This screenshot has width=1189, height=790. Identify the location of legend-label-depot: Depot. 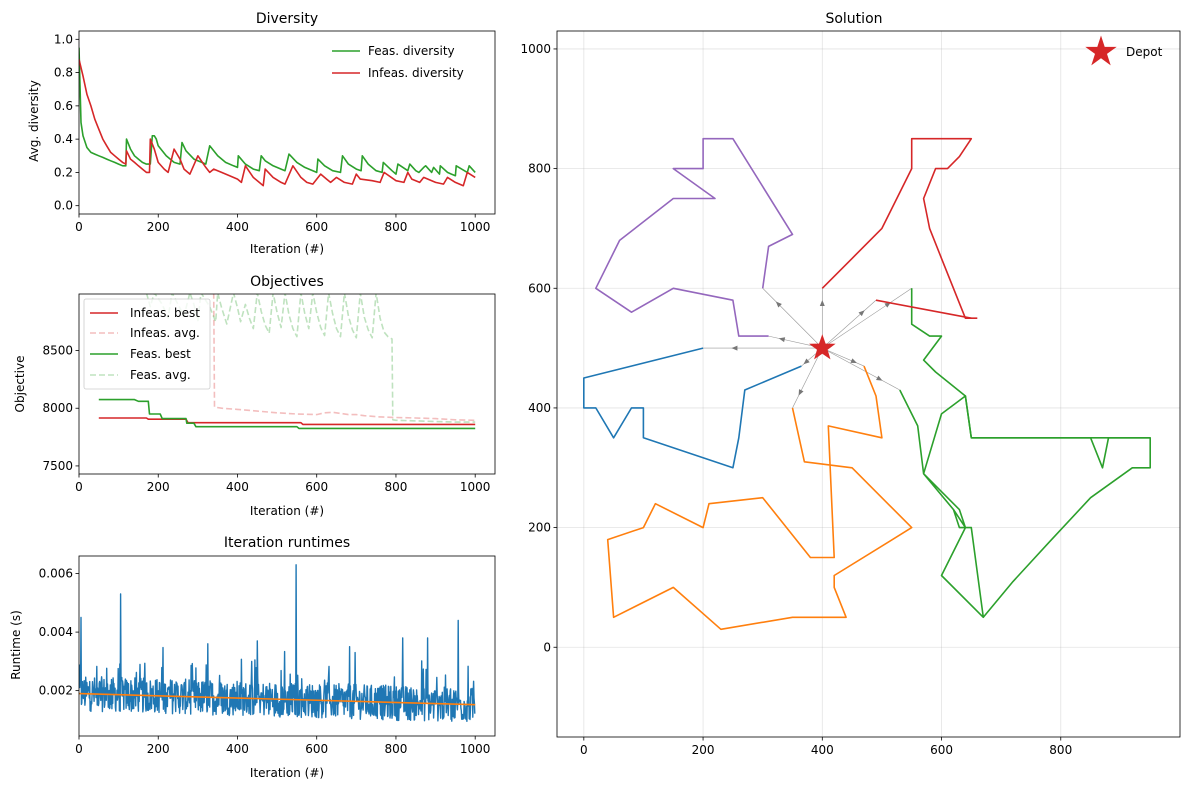
(1144, 52).